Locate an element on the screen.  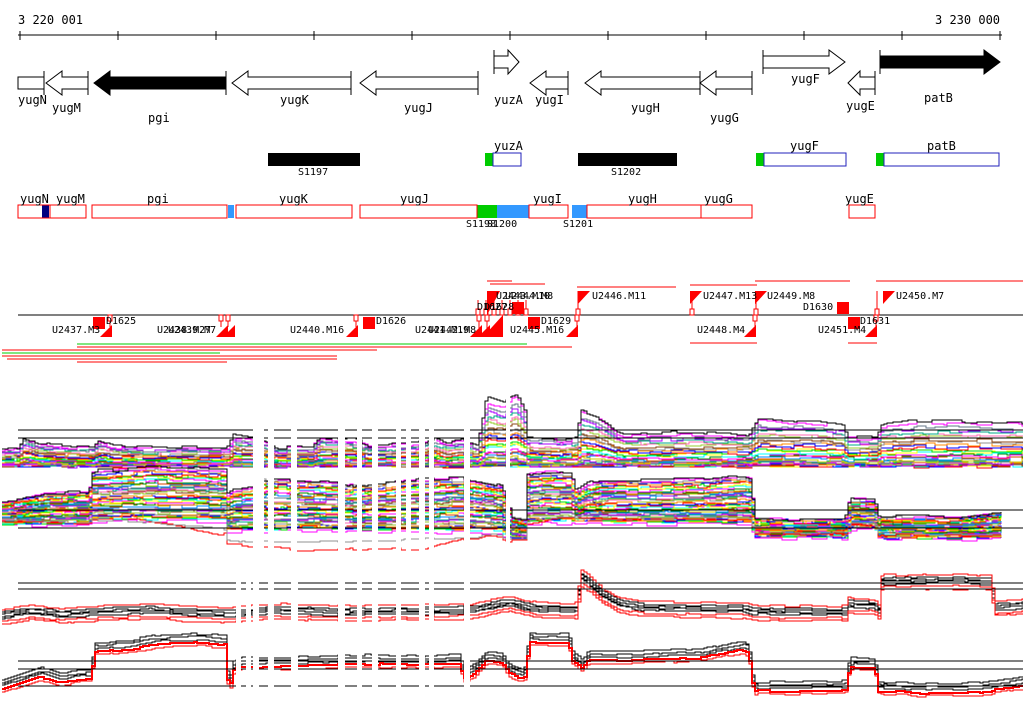
gene-box-yuge is located at coordinates (862, 211).